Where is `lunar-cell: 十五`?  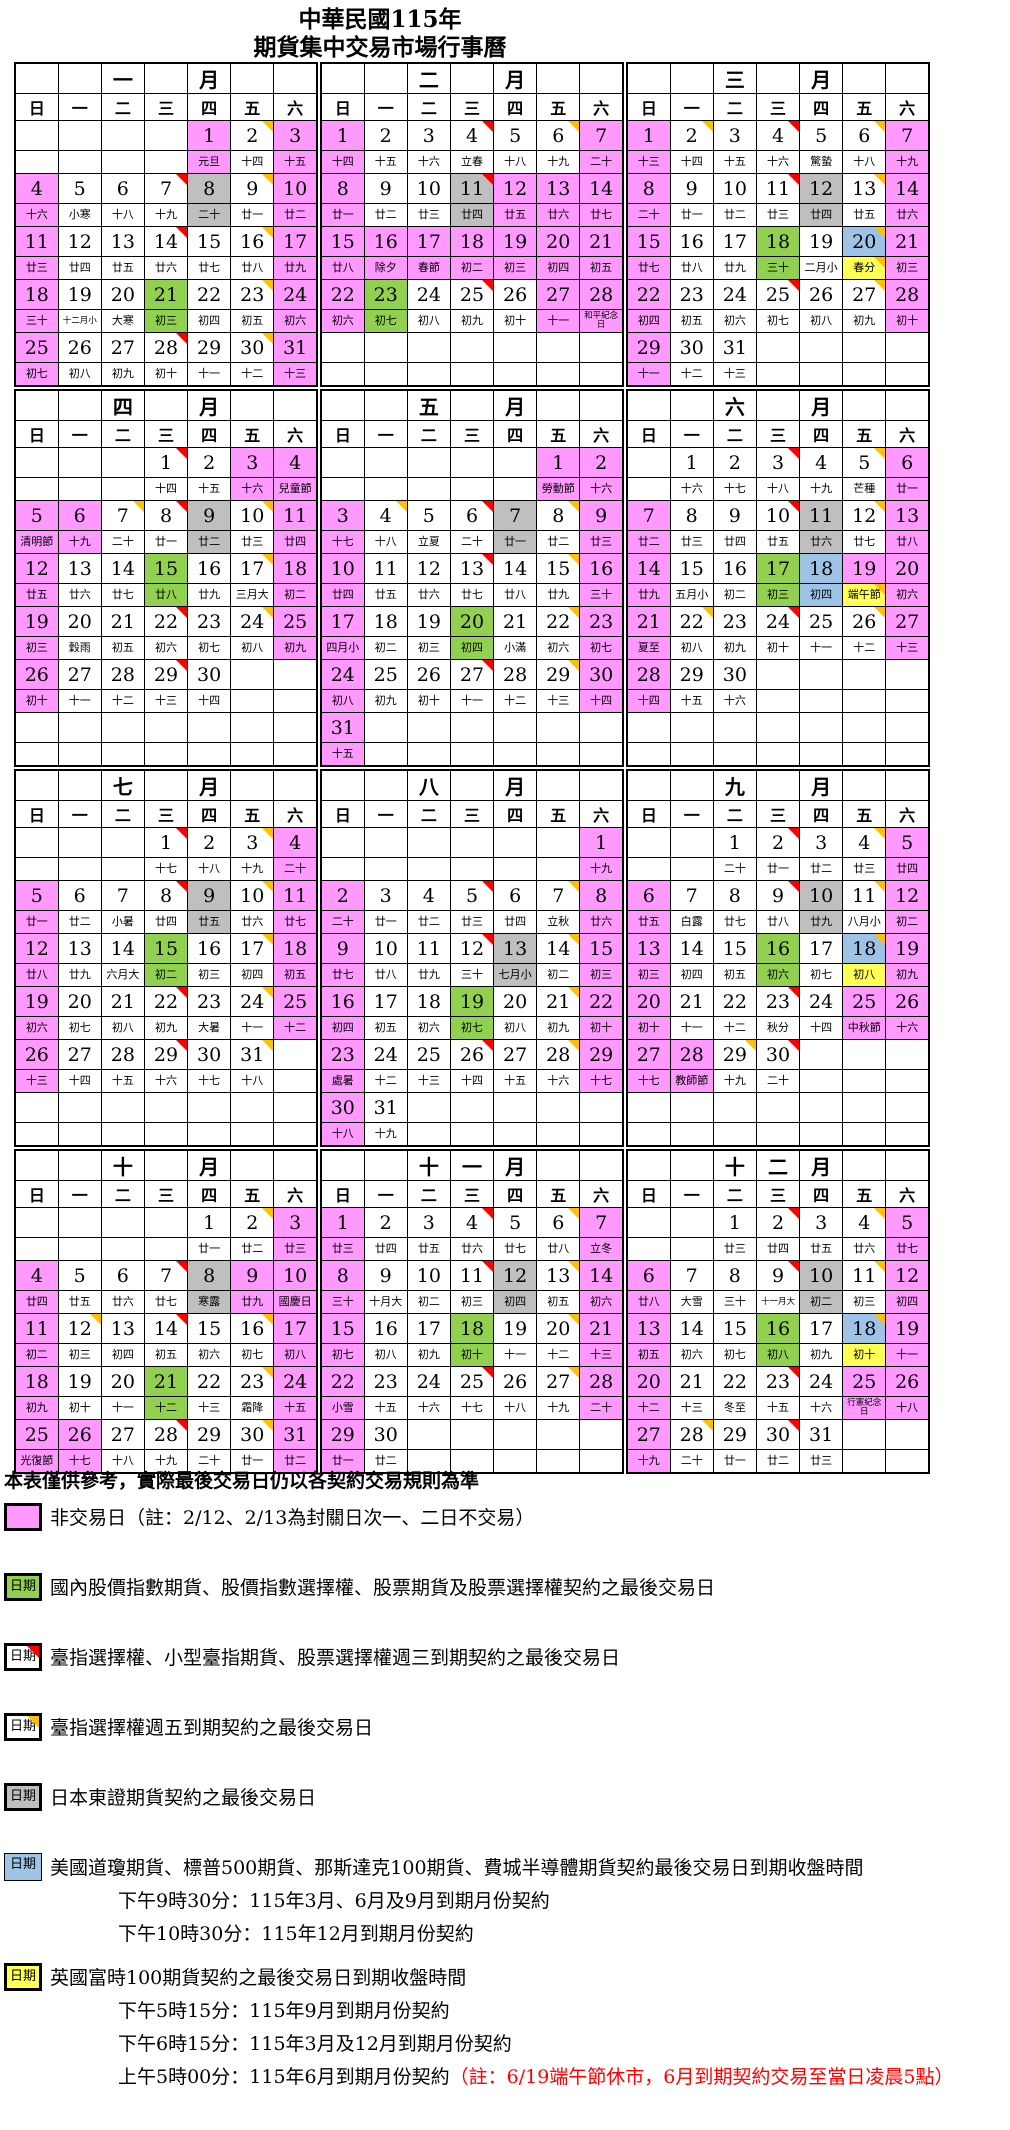 lunar-cell: 十五 is located at coordinates (734, 162).